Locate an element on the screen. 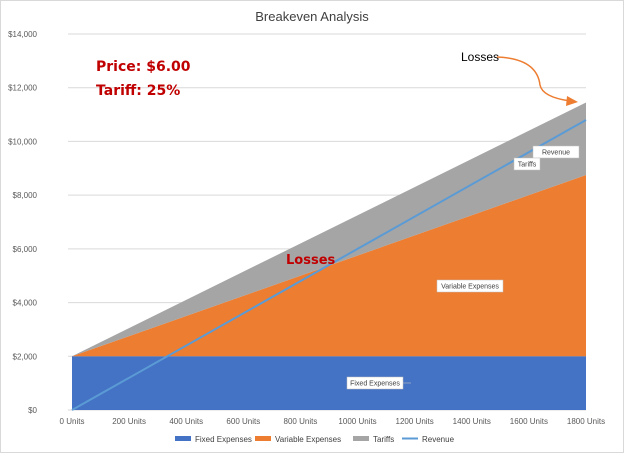 This screenshot has height=453, width=624. tariffs-label: Tariffs is located at coordinates (527, 165).